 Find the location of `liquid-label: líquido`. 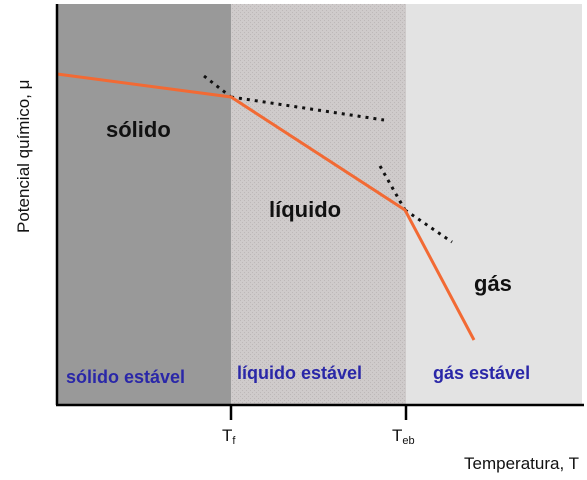

liquid-label: líquido is located at coordinates (305, 209).